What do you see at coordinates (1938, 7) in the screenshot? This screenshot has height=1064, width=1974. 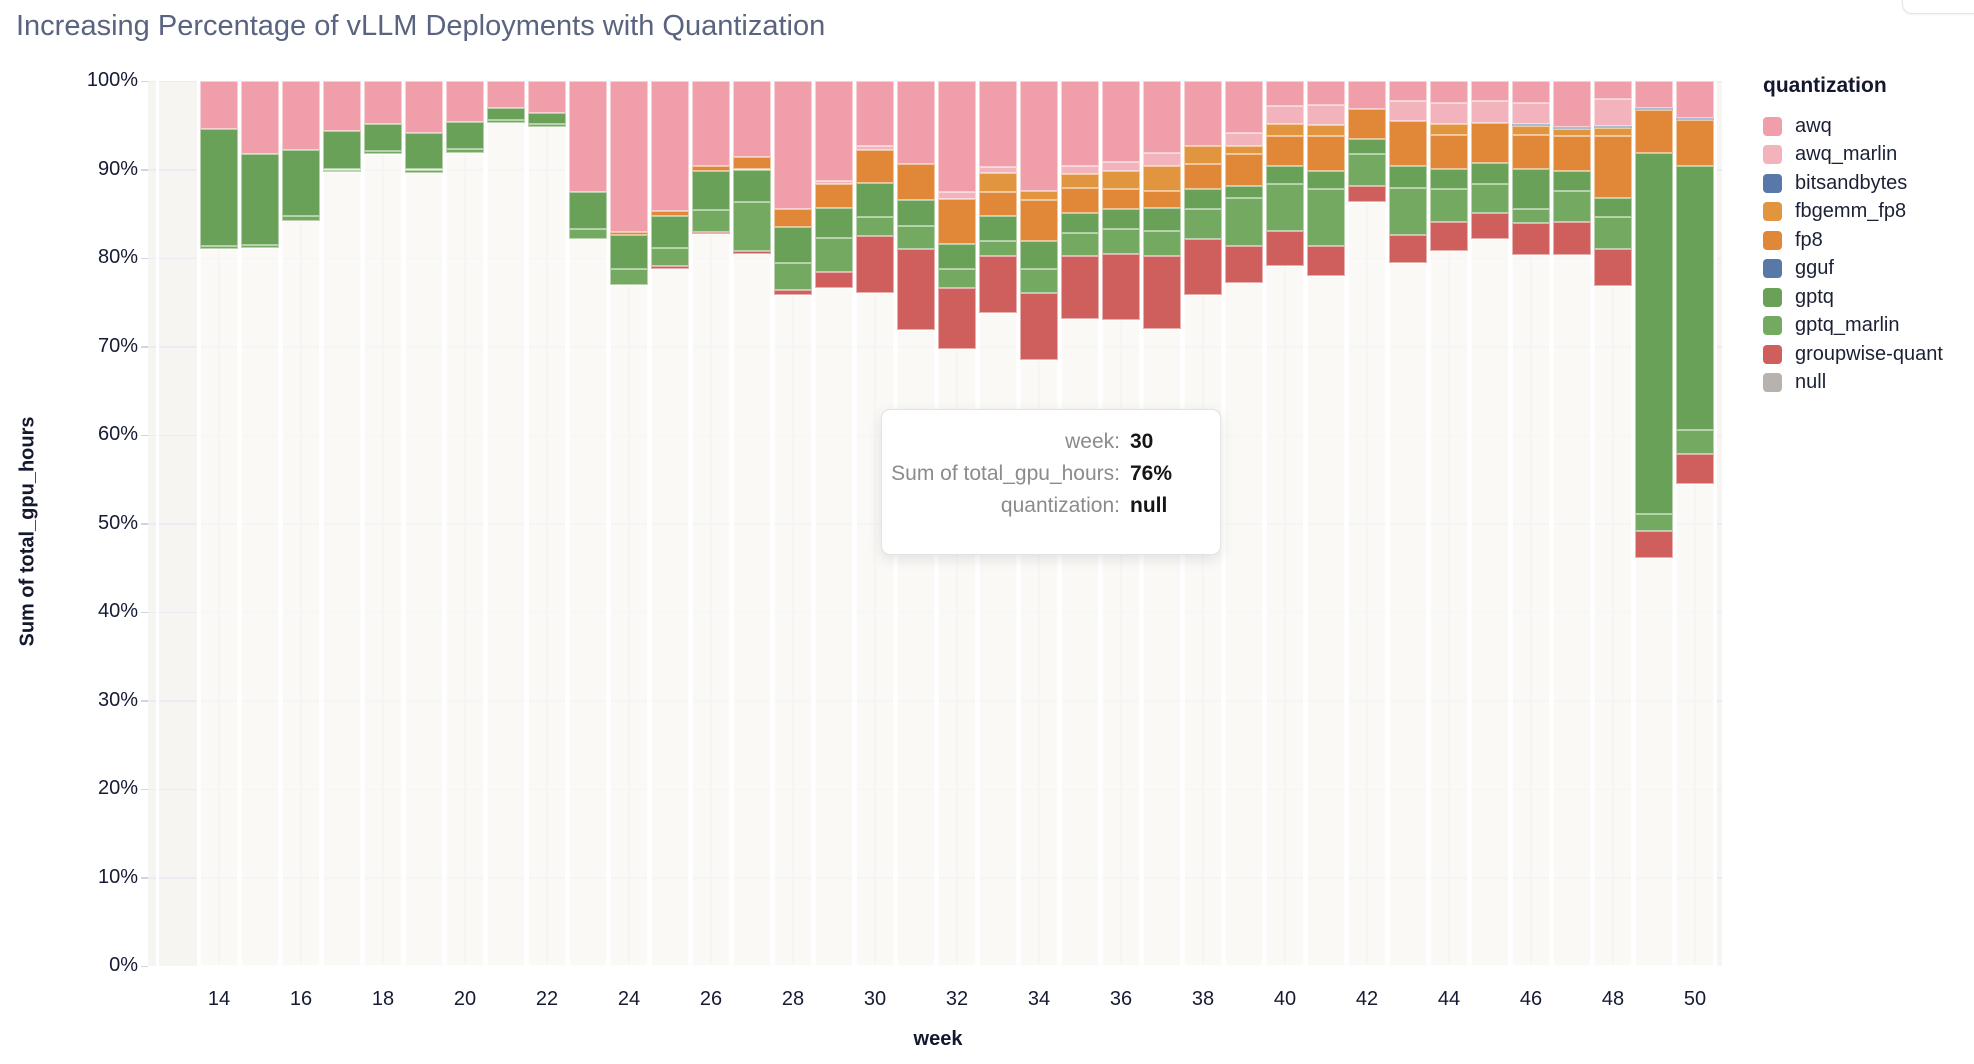 I see `toolbar-card` at bounding box center [1938, 7].